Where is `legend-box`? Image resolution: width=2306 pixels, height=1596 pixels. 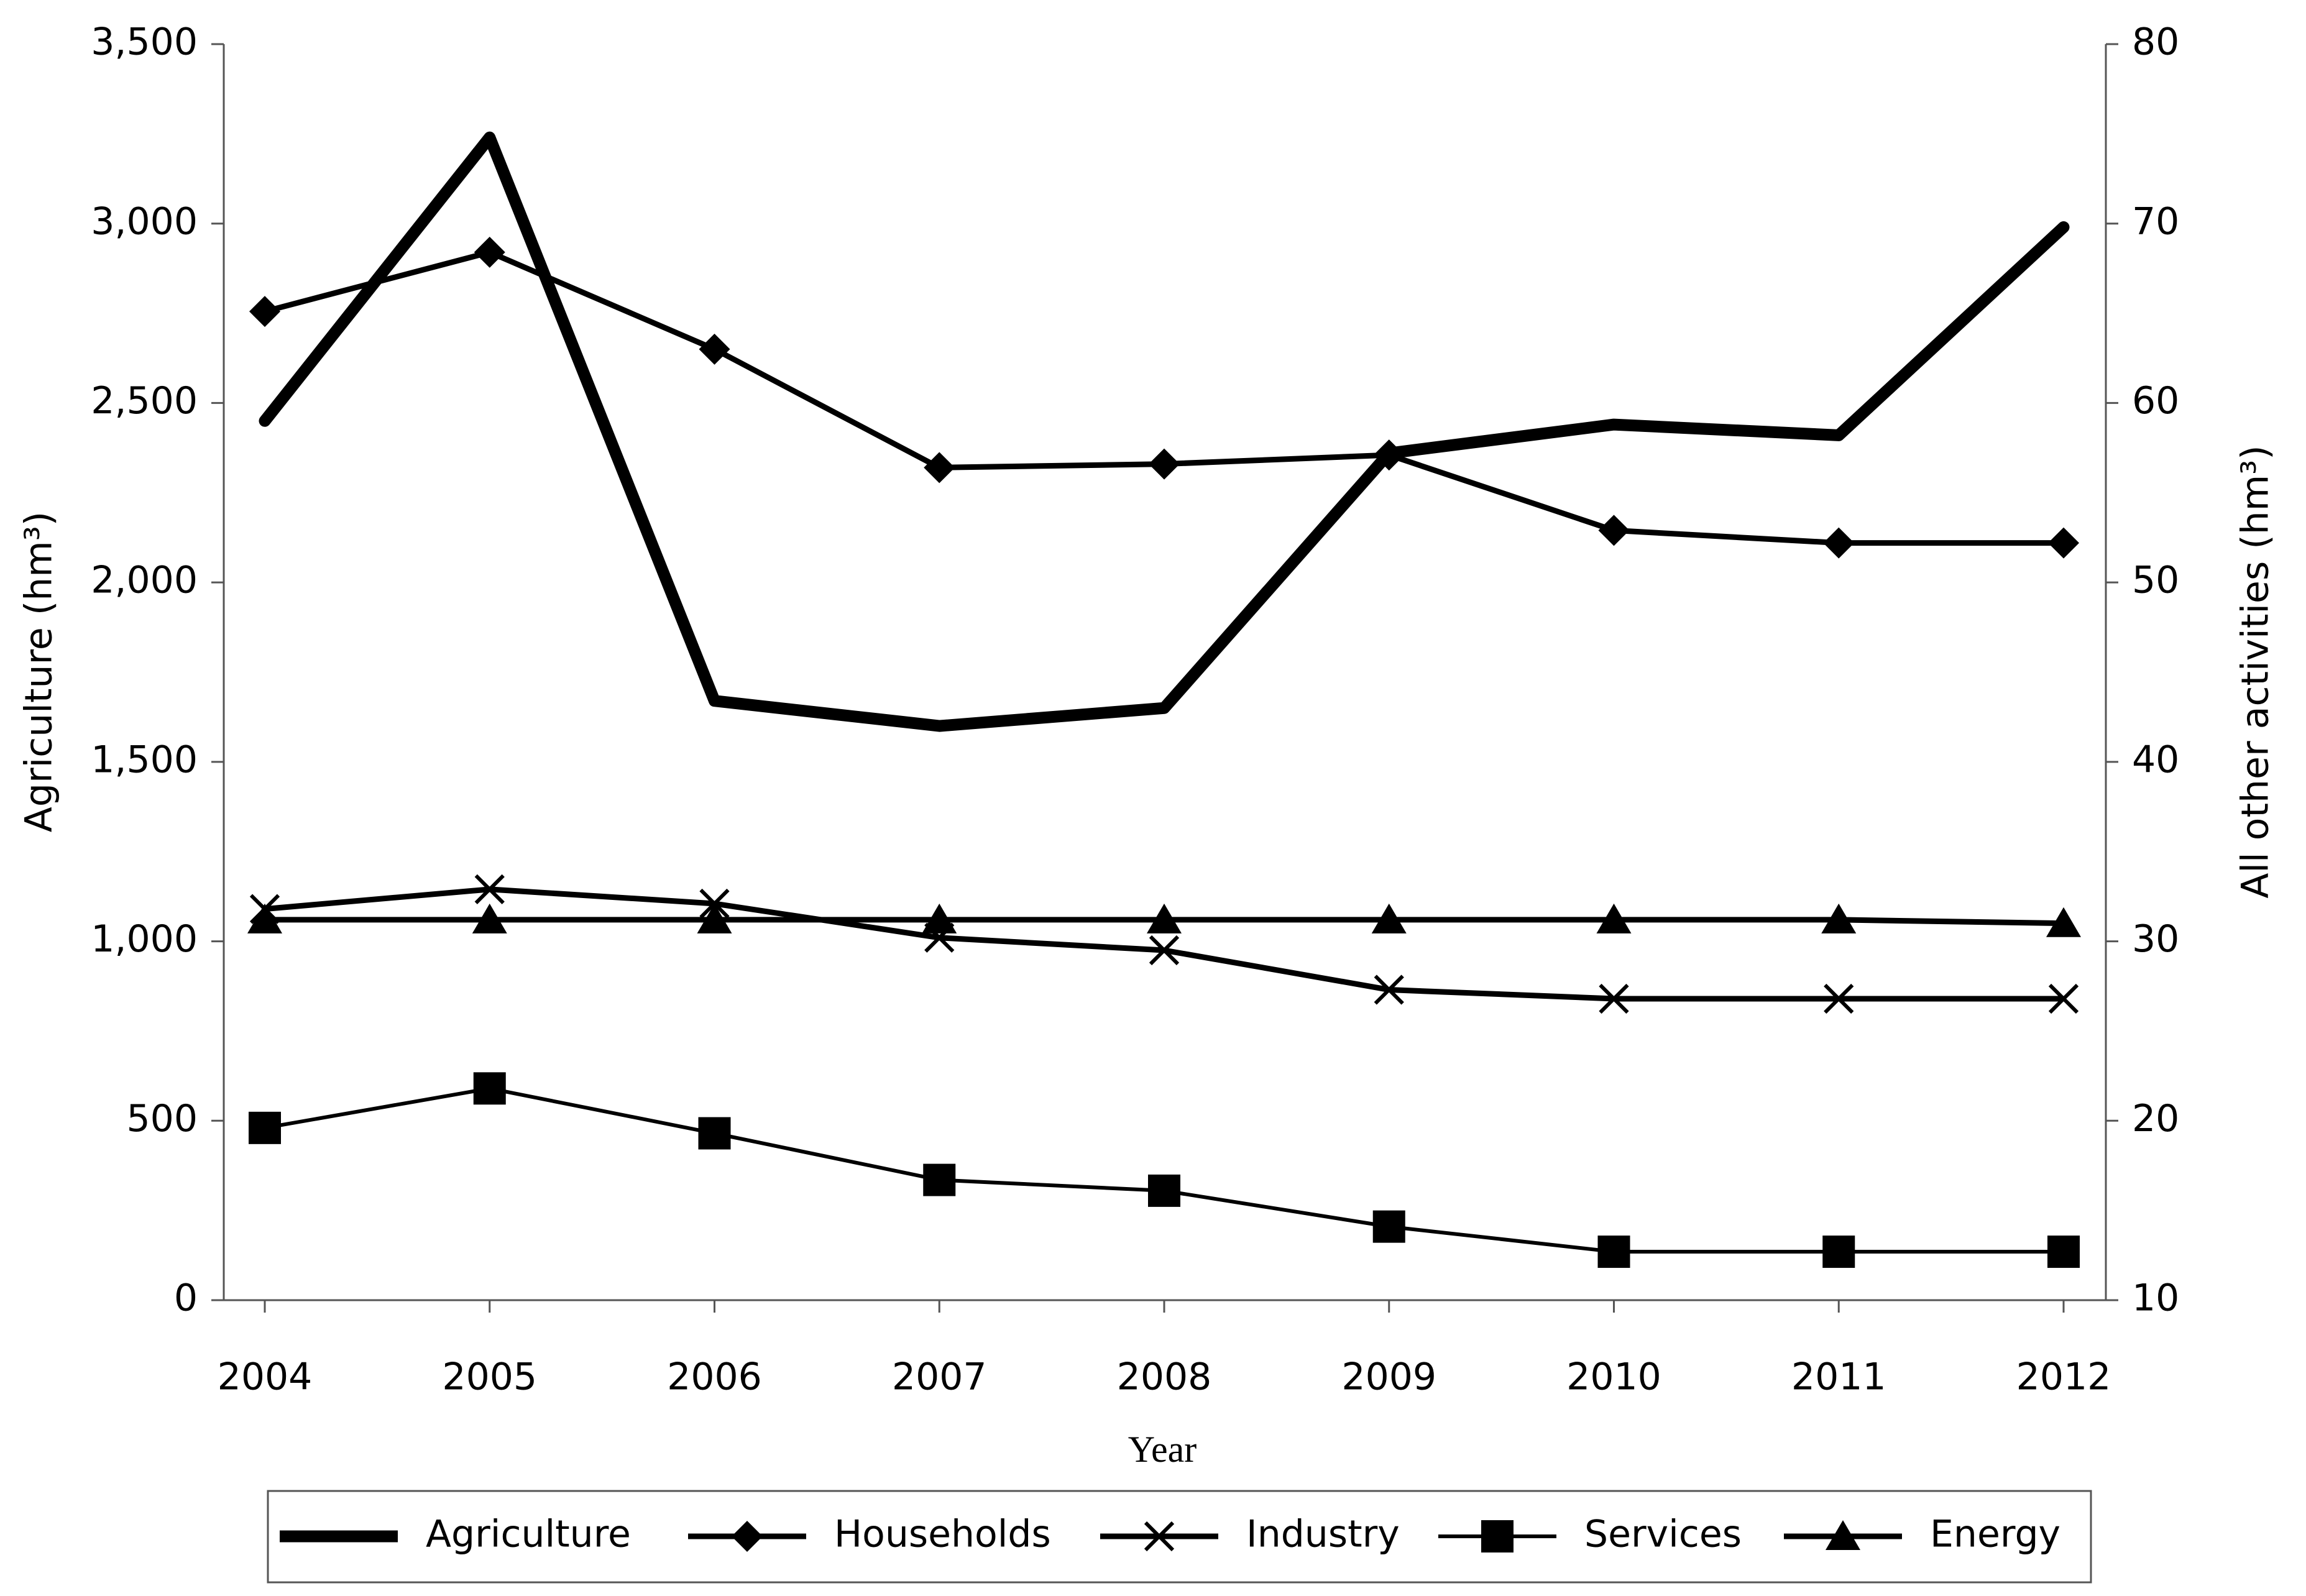
legend-box is located at coordinates (1179, 1537).